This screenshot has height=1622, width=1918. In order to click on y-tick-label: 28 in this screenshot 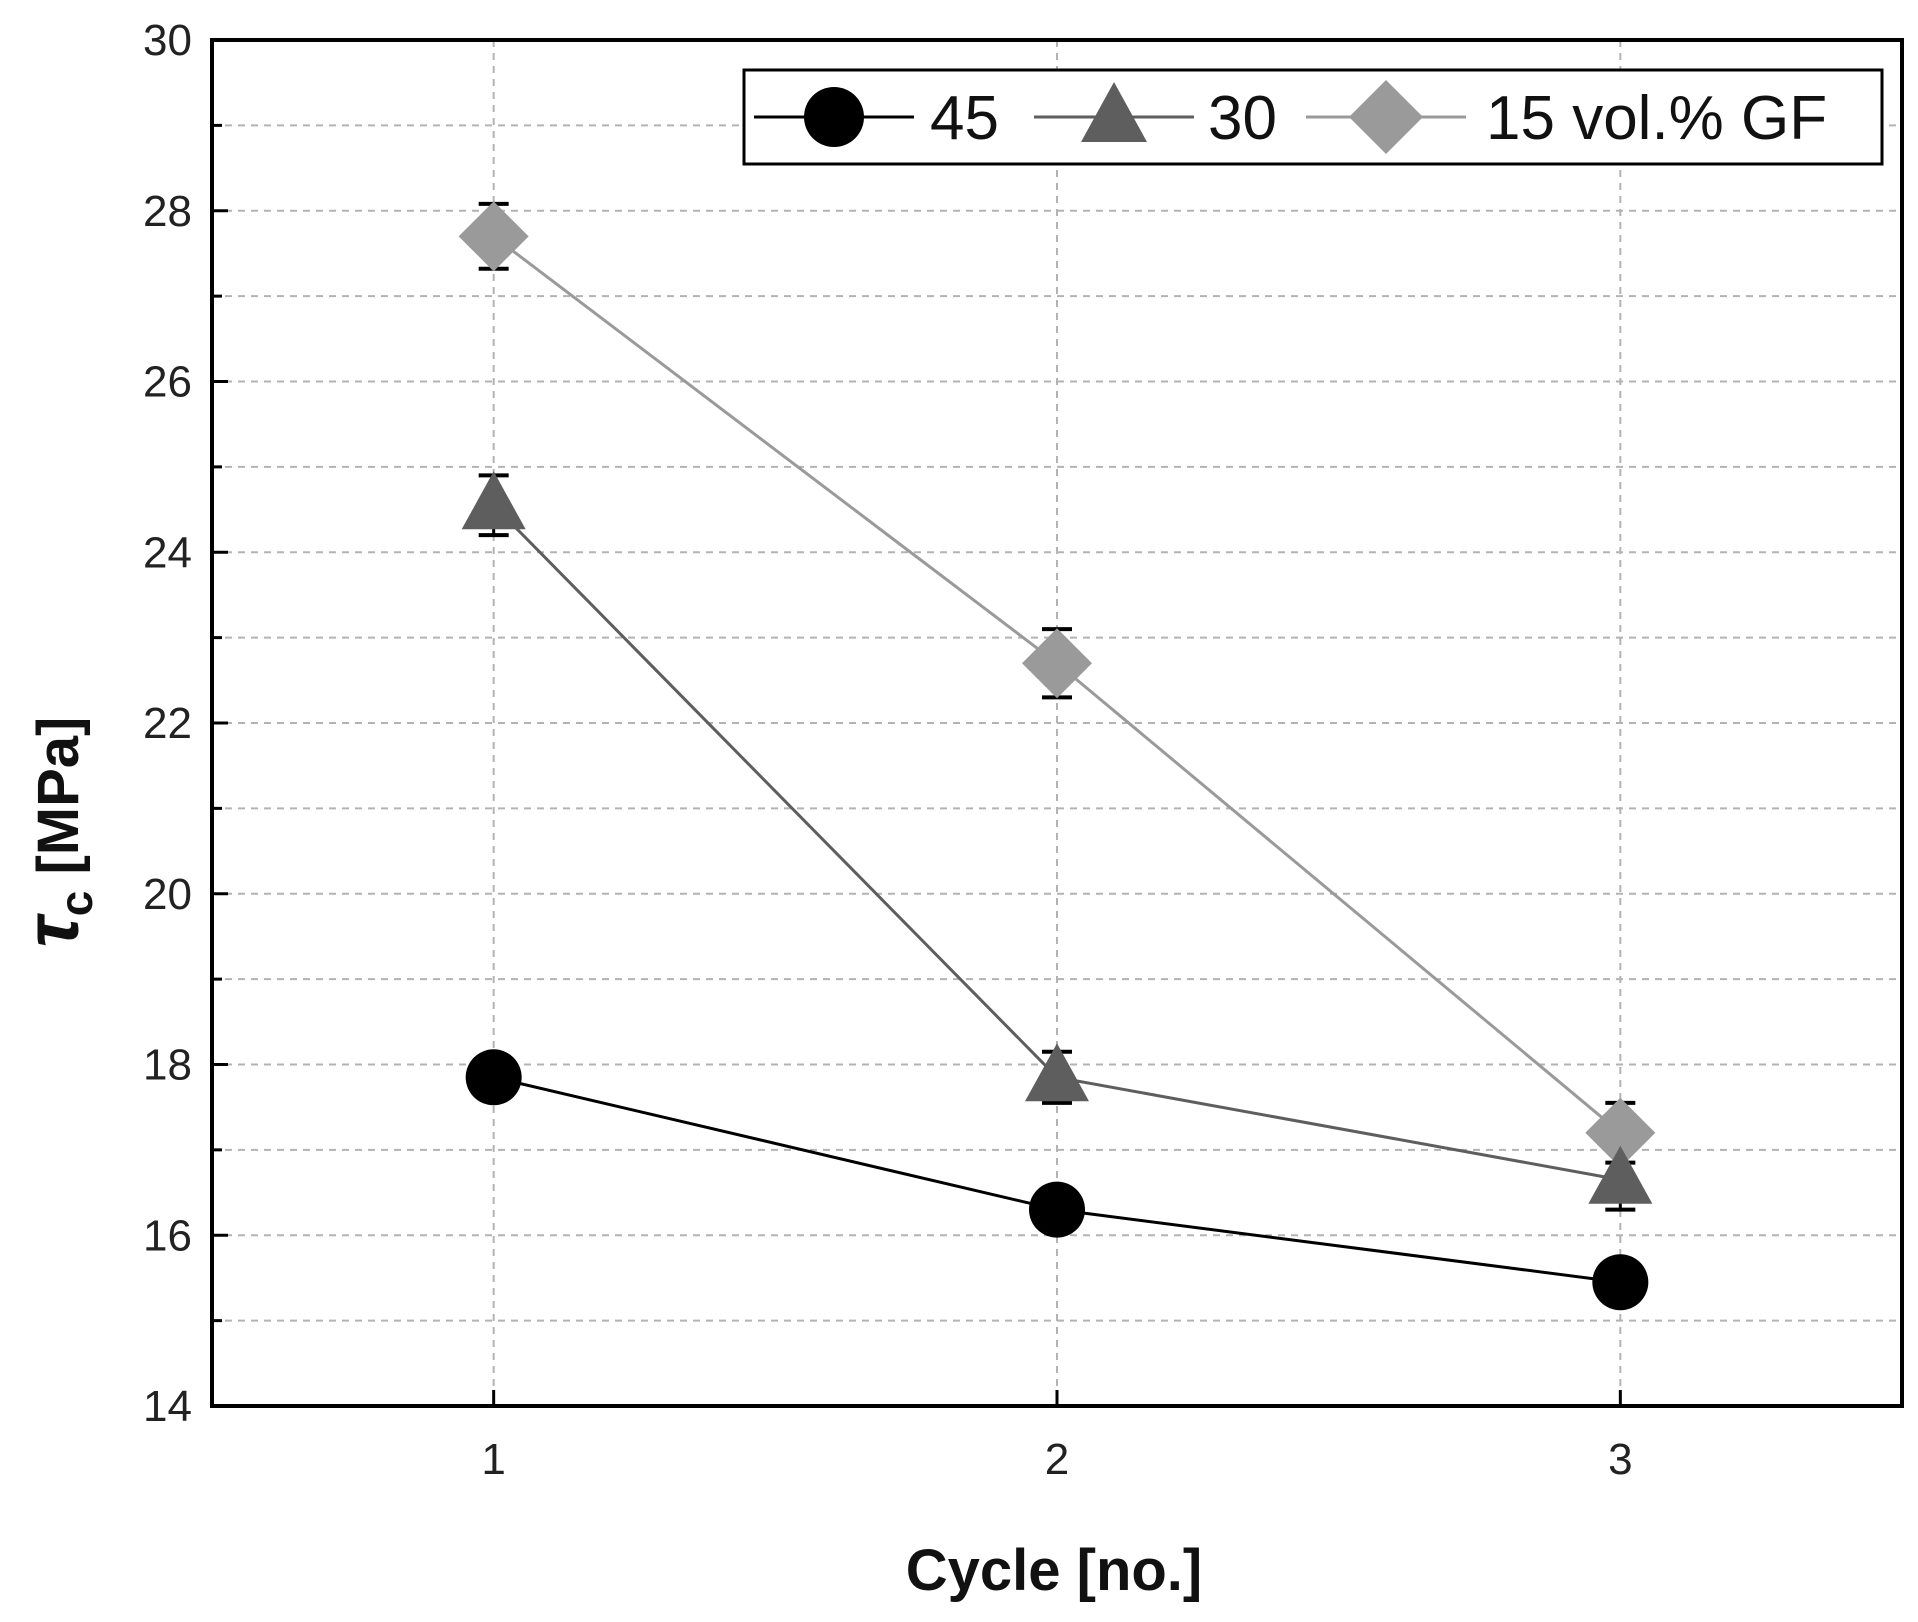, I will do `click(167, 211)`.